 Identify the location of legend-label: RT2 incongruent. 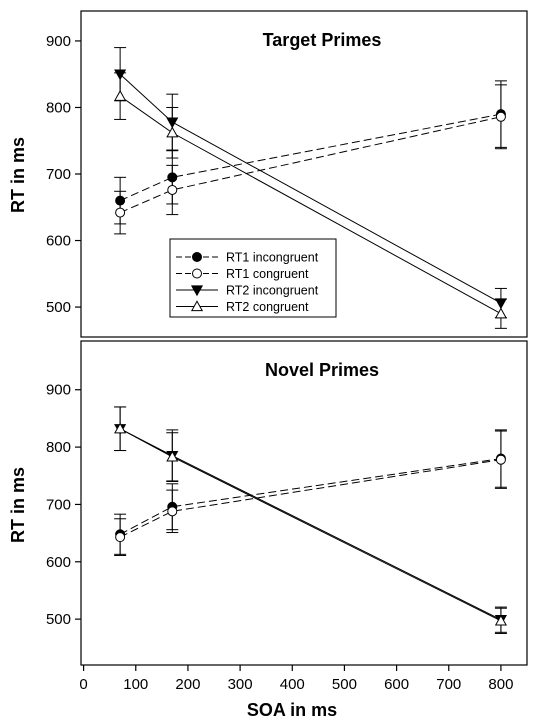
(272, 291).